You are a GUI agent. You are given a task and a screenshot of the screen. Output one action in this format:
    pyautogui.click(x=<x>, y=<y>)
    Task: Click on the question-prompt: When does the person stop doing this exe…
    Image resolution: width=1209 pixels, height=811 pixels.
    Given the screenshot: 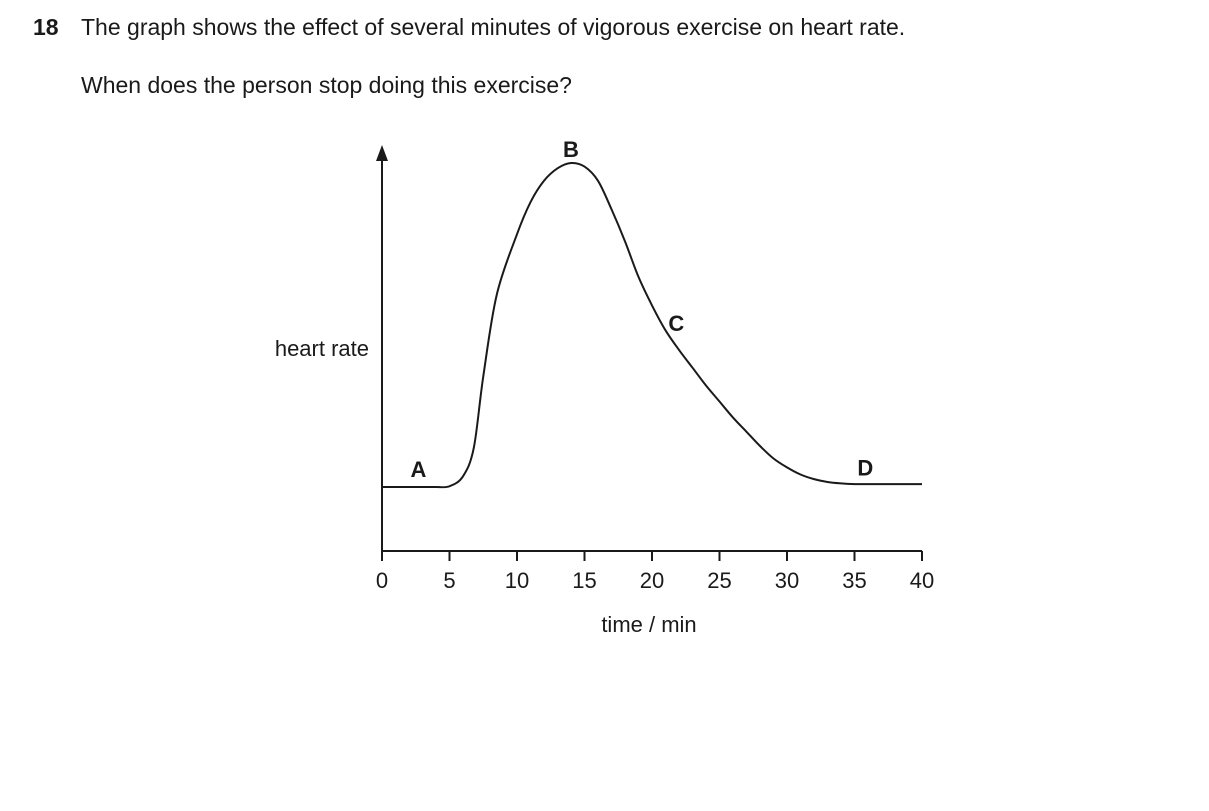 What is the action you would take?
    pyautogui.click(x=326, y=85)
    